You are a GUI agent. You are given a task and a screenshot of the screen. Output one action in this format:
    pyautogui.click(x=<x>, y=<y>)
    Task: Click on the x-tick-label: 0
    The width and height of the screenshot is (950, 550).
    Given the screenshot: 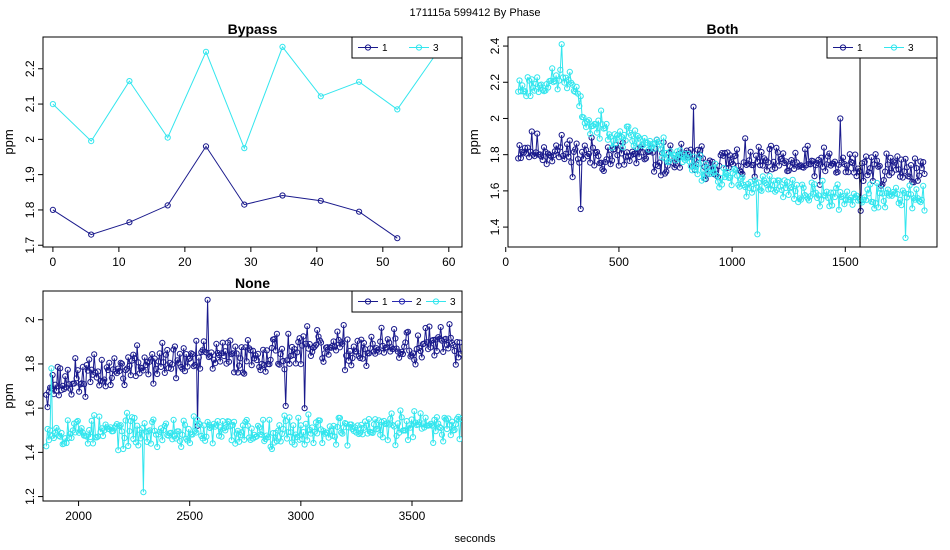 What is the action you would take?
    pyautogui.click(x=505, y=262)
    